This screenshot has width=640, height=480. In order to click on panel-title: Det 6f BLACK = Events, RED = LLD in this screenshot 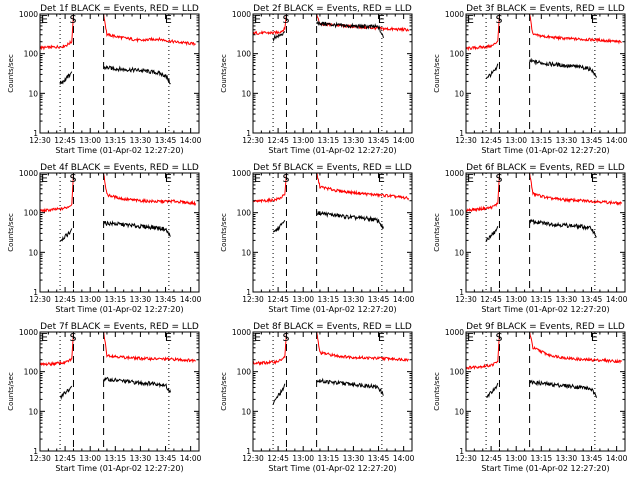, I will do `click(545, 168)`.